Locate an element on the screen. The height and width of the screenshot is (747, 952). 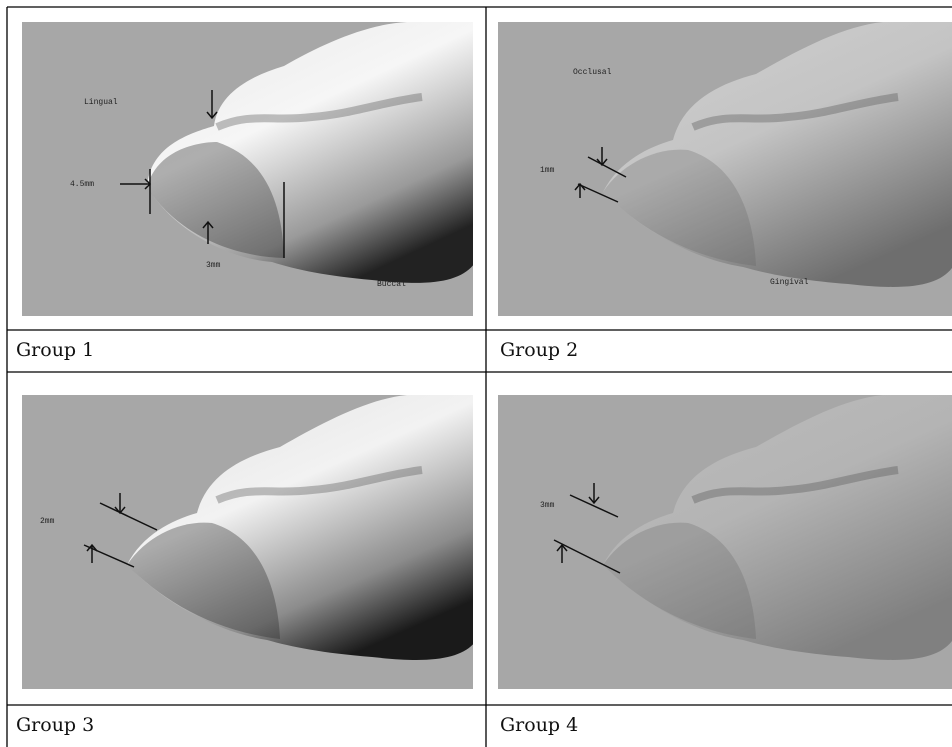
image-label: 4.5mm is located at coordinates (82, 184).